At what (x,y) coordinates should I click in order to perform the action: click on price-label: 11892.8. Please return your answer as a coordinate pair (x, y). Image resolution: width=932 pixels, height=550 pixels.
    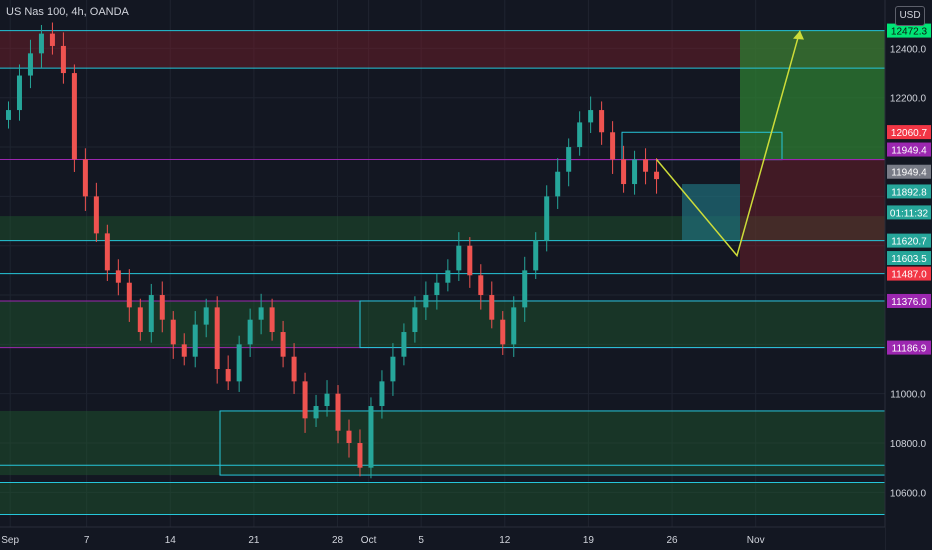
    Looking at the image, I should click on (909, 192).